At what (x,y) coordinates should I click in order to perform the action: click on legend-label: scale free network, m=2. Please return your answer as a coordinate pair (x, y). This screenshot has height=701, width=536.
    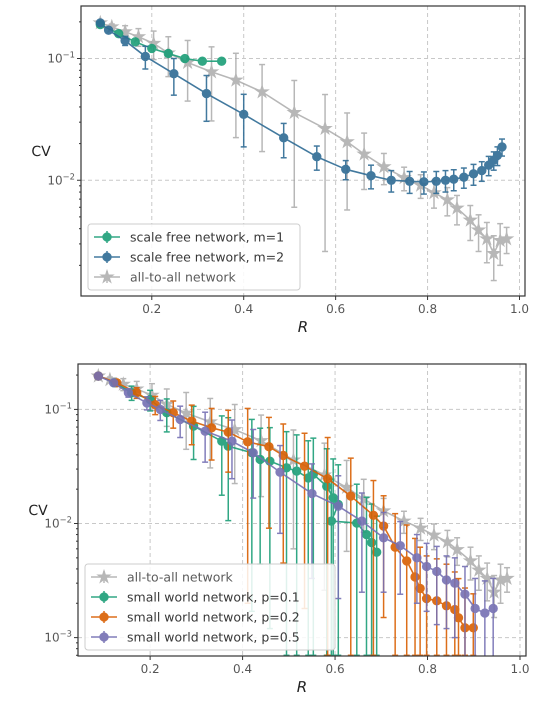
    Looking at the image, I should click on (207, 257).